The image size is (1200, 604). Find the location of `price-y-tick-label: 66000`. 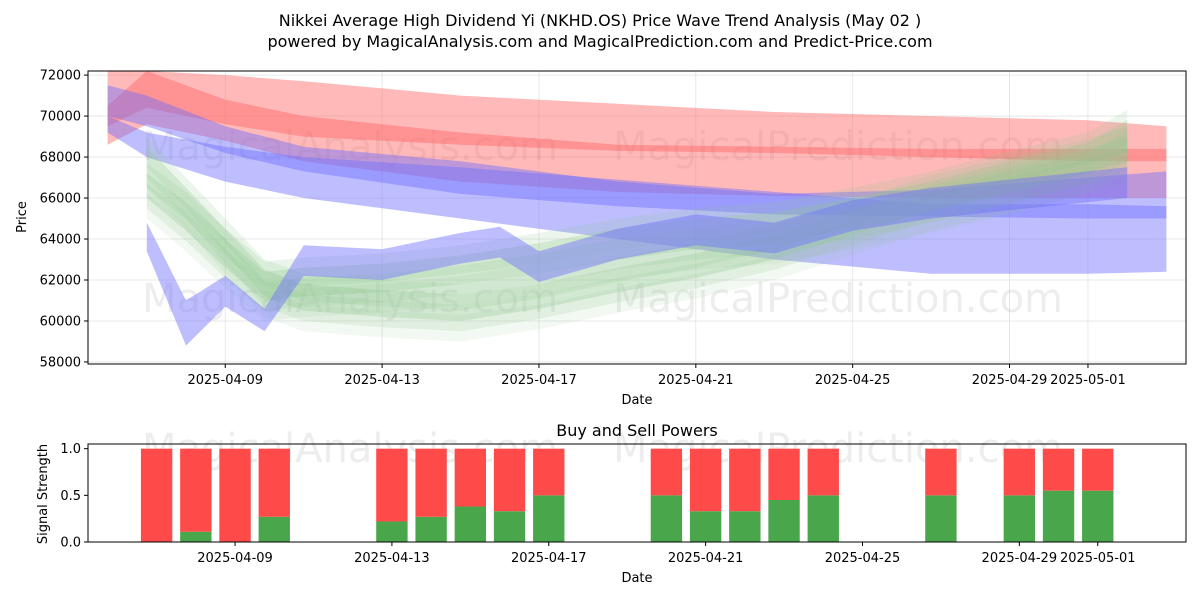

price-y-tick-label: 66000 is located at coordinates (60, 199).